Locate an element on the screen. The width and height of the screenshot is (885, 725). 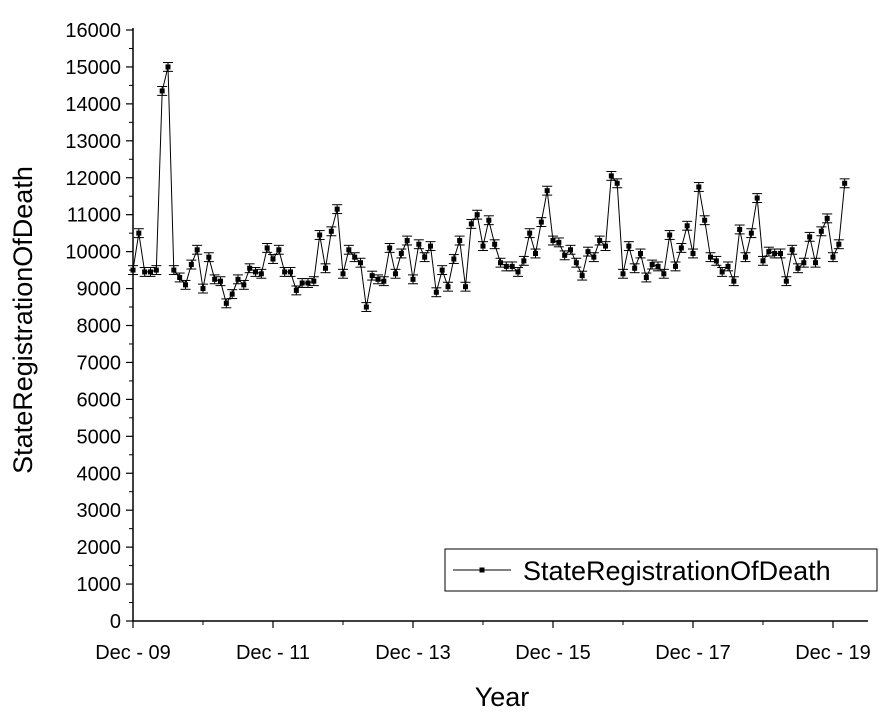
y-axis-title: StateRegistrationOfDeath is located at coordinates (23, 320).